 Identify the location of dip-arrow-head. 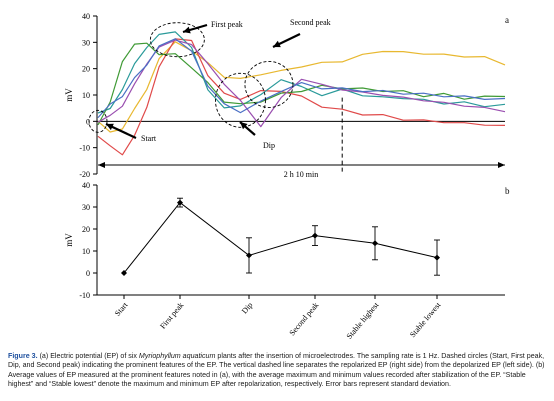
(244, 126).